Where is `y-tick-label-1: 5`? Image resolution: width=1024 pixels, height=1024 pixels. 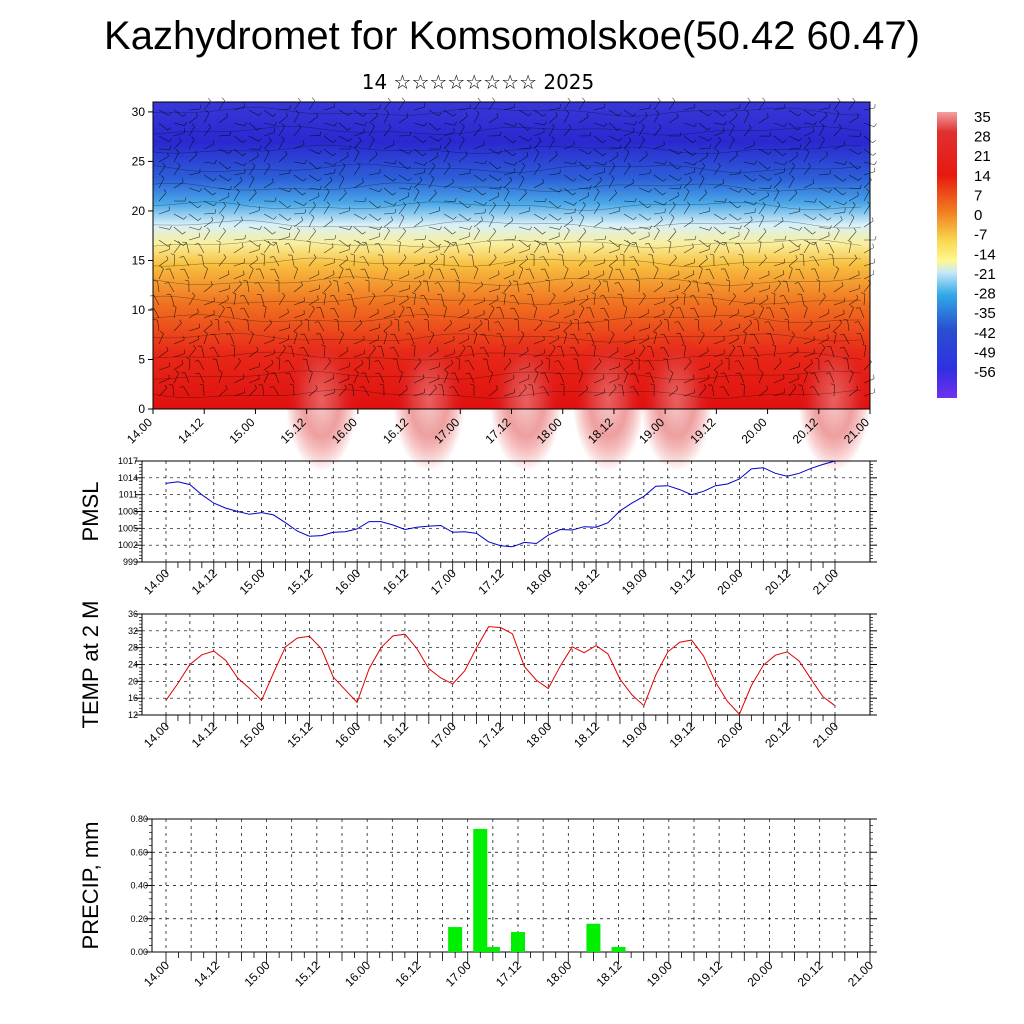 y-tick-label-1: 5 is located at coordinates (141, 359).